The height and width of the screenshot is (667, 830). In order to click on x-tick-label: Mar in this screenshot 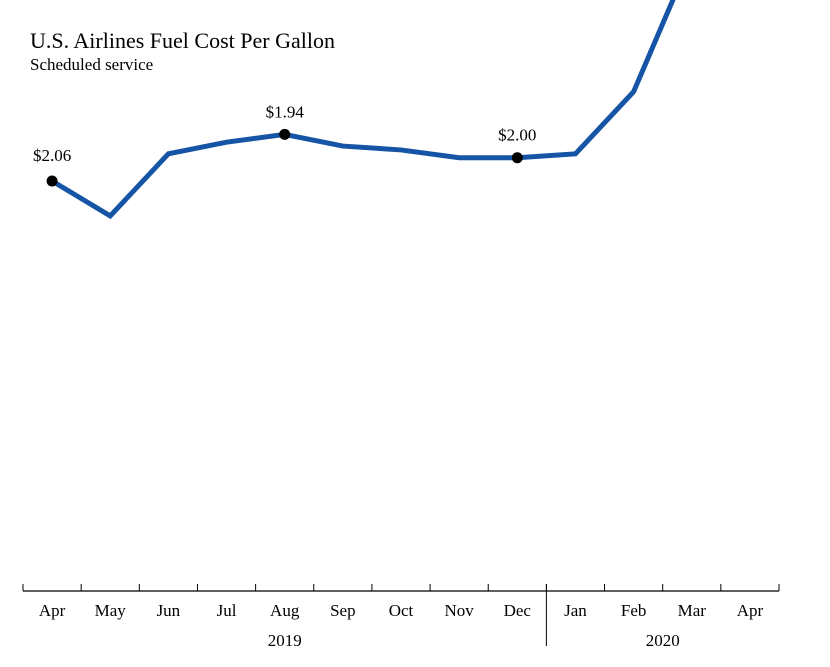, I will do `click(692, 610)`.